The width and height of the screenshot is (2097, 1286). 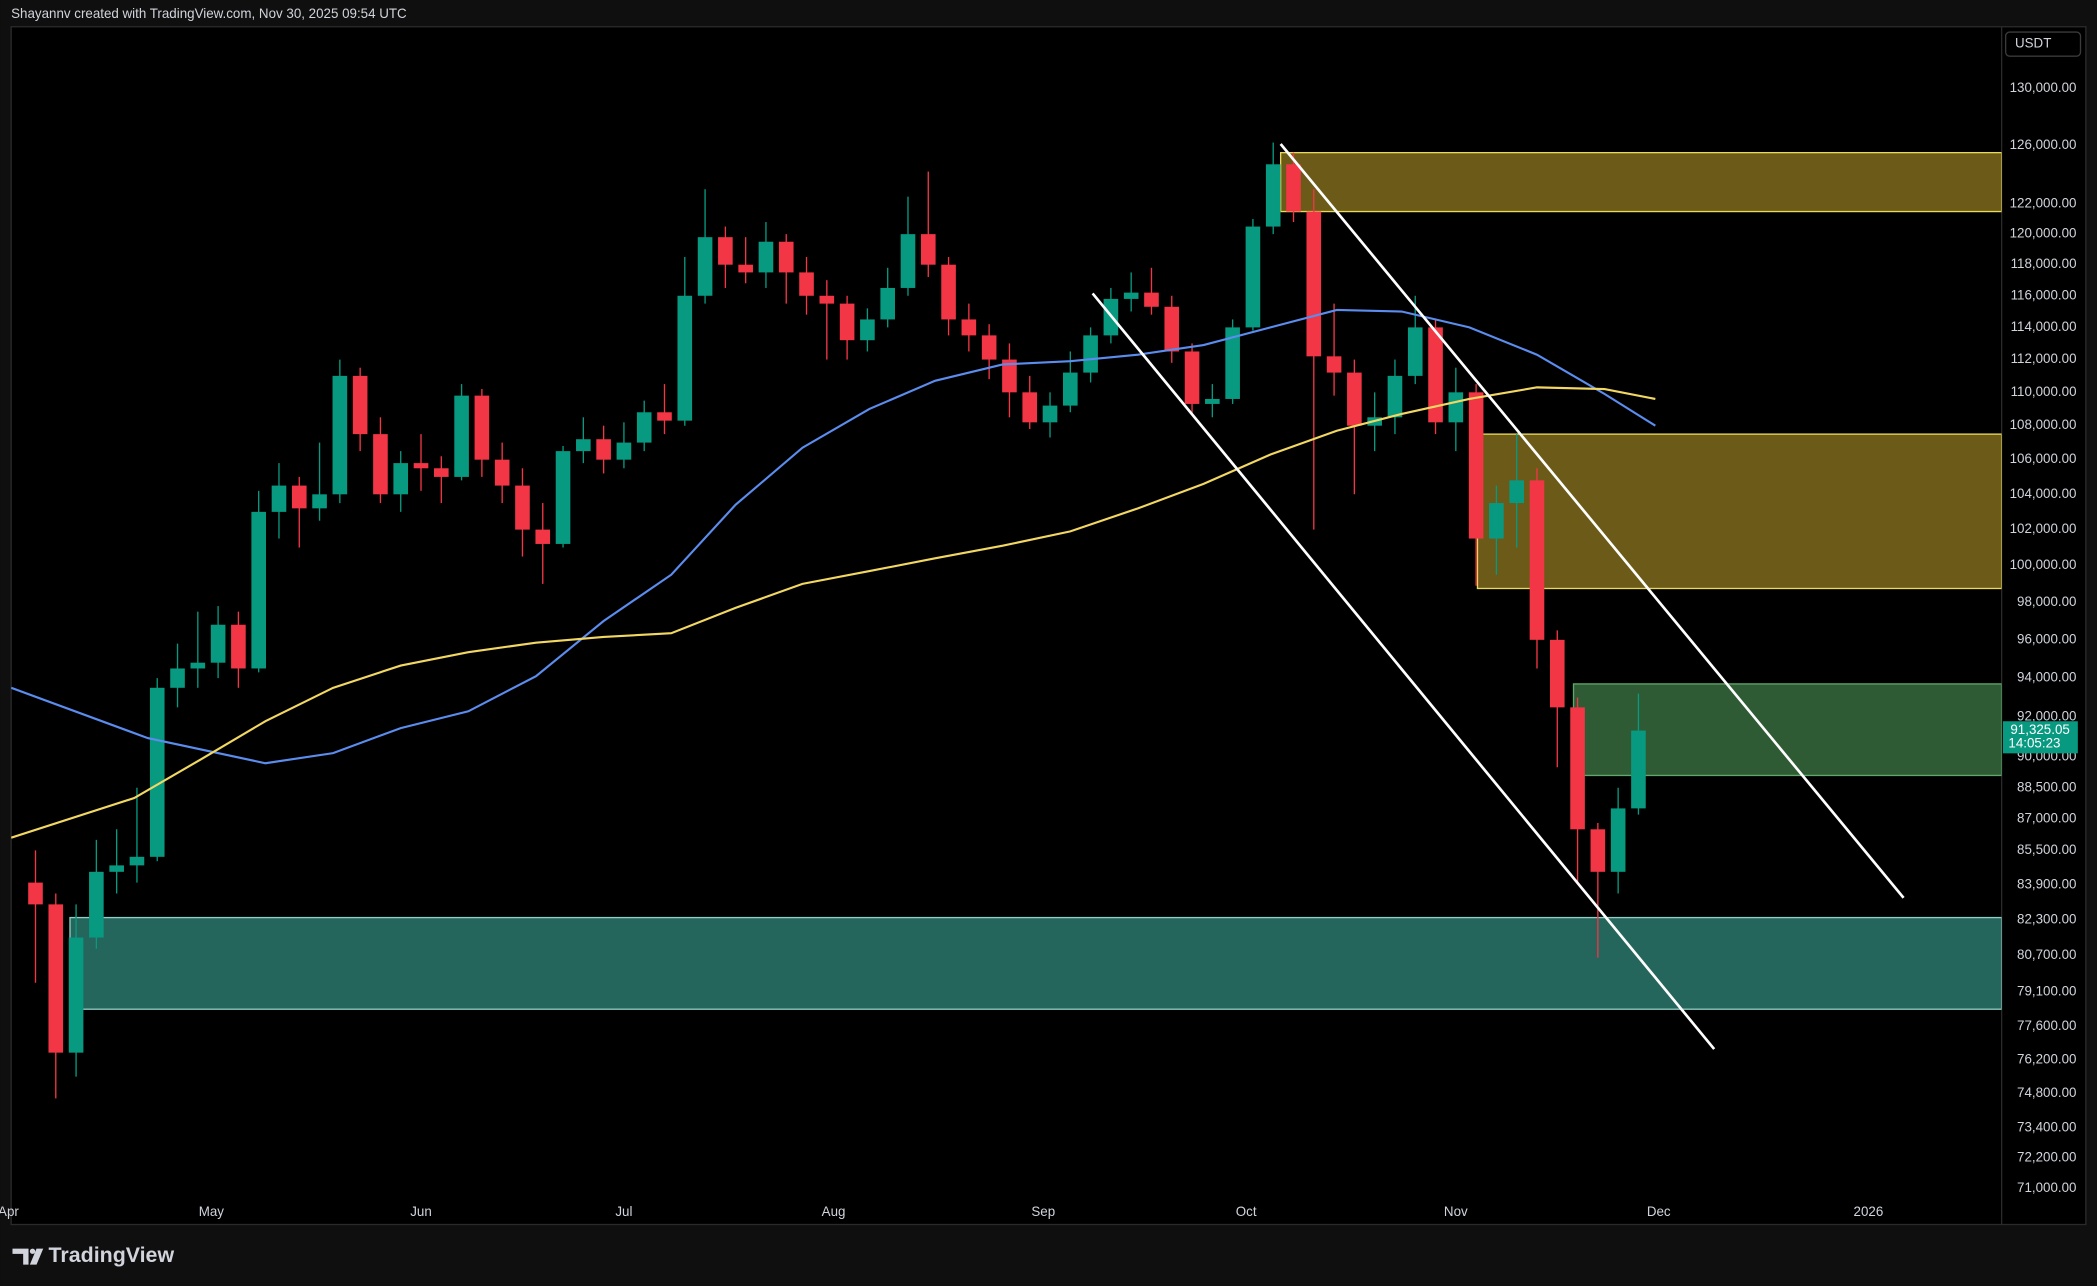 I want to click on price-tag-label: 91,325.05, so click(x=2039, y=729).